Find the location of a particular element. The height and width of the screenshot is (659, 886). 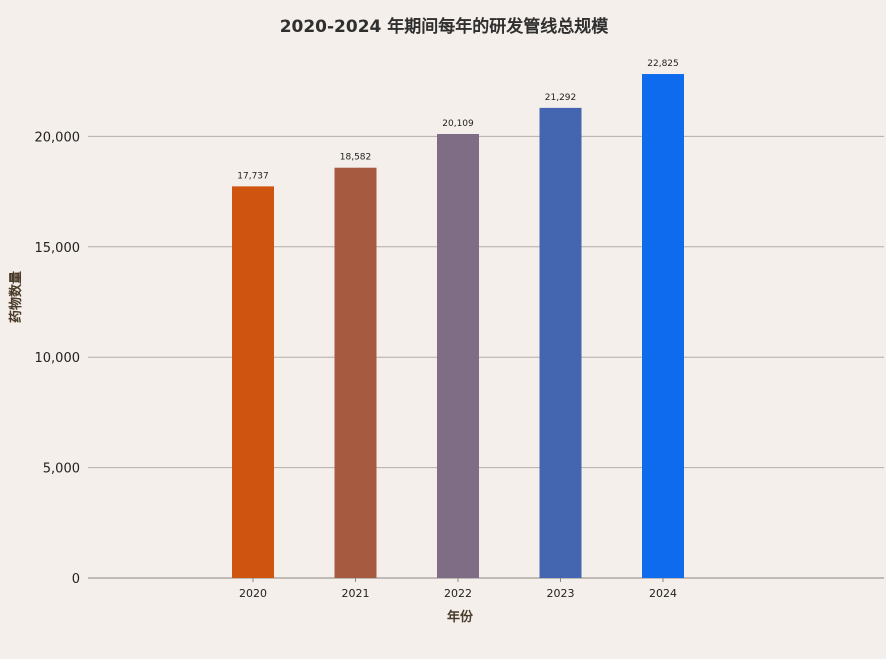

data-labels: 17,737 18,582 20,109 21,292 22,825 is located at coordinates (458, 120).